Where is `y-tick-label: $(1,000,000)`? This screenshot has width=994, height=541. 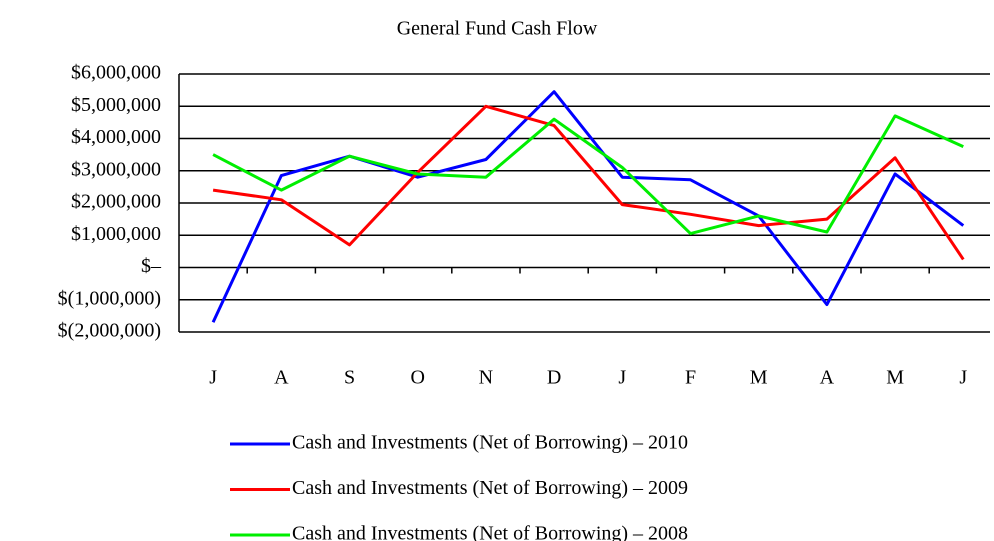 y-tick-label: $(1,000,000) is located at coordinates (109, 298).